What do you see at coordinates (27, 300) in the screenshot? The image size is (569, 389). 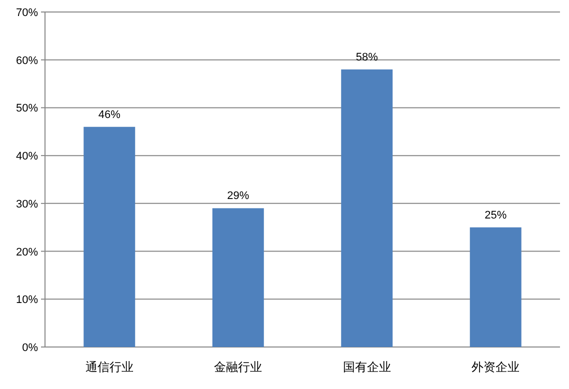 I see `y-tick-label: 10%` at bounding box center [27, 300].